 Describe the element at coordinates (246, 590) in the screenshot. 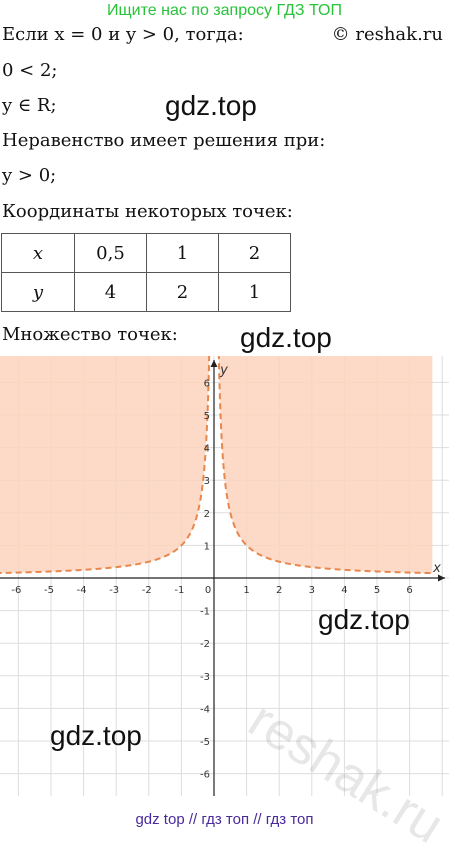

I see `x-tick-label: 1` at that location.